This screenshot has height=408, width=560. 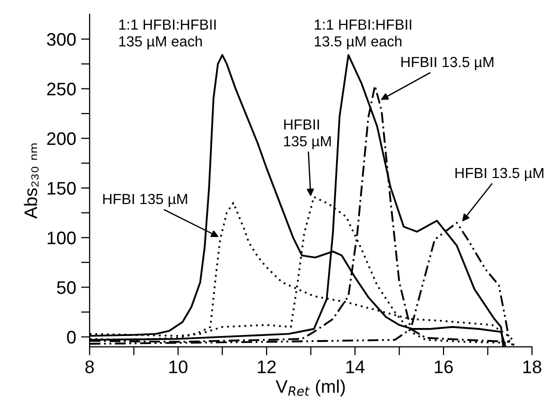 What do you see at coordinates (355, 367) in the screenshot?
I see `x-tick-label: 14` at bounding box center [355, 367].